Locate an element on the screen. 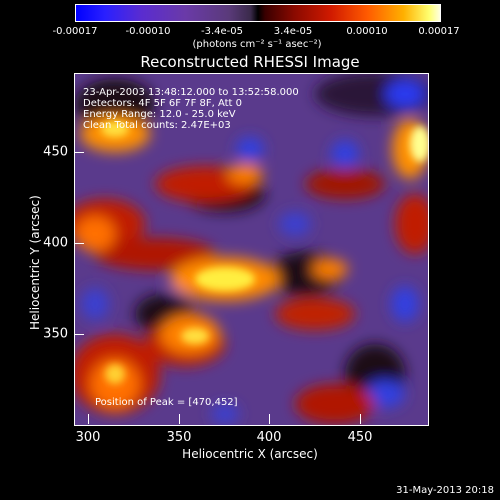 The width and height of the screenshot is (500, 500). annotation-time-range: 23-Apr-2003 13:48:12.000 to 13:52:58.000 is located at coordinates (191, 92).